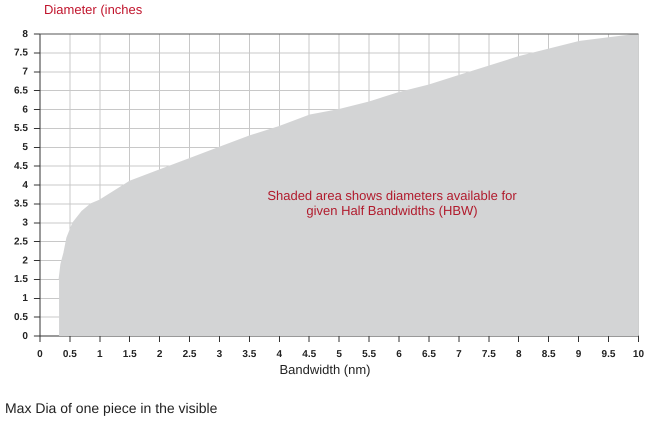 The width and height of the screenshot is (650, 424). I want to click on y-tick-label: 3, so click(25, 223).